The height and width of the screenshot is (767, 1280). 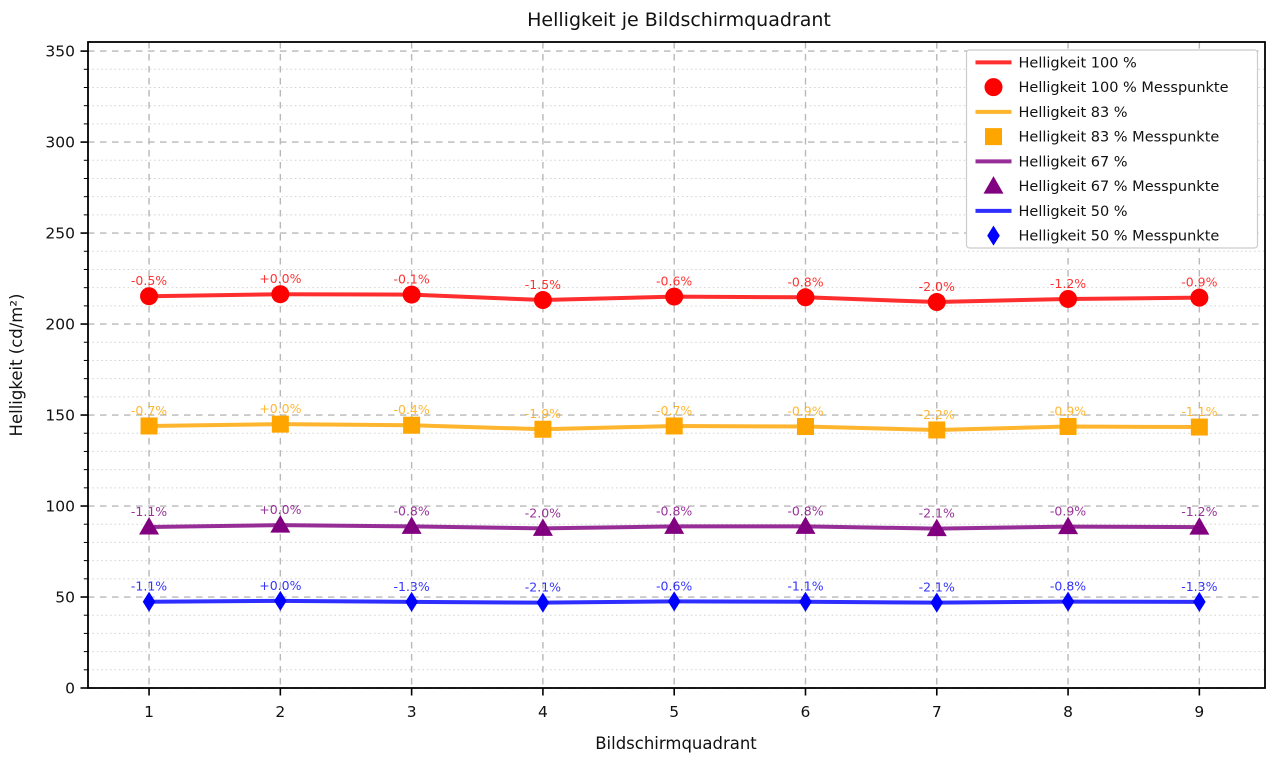 I want to click on legend-label-helligkeit-67-messpunkte: Helligkeit 67 % Messpunkte, so click(x=1119, y=187).